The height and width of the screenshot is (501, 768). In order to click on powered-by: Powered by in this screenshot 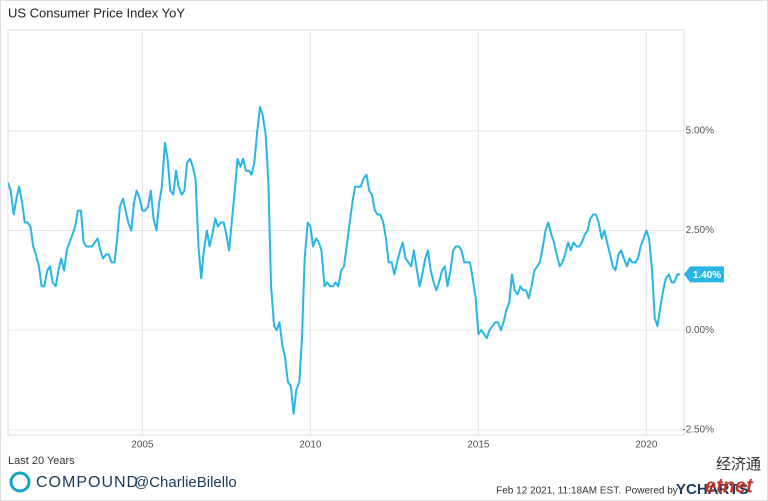, I will do `click(651, 491)`.